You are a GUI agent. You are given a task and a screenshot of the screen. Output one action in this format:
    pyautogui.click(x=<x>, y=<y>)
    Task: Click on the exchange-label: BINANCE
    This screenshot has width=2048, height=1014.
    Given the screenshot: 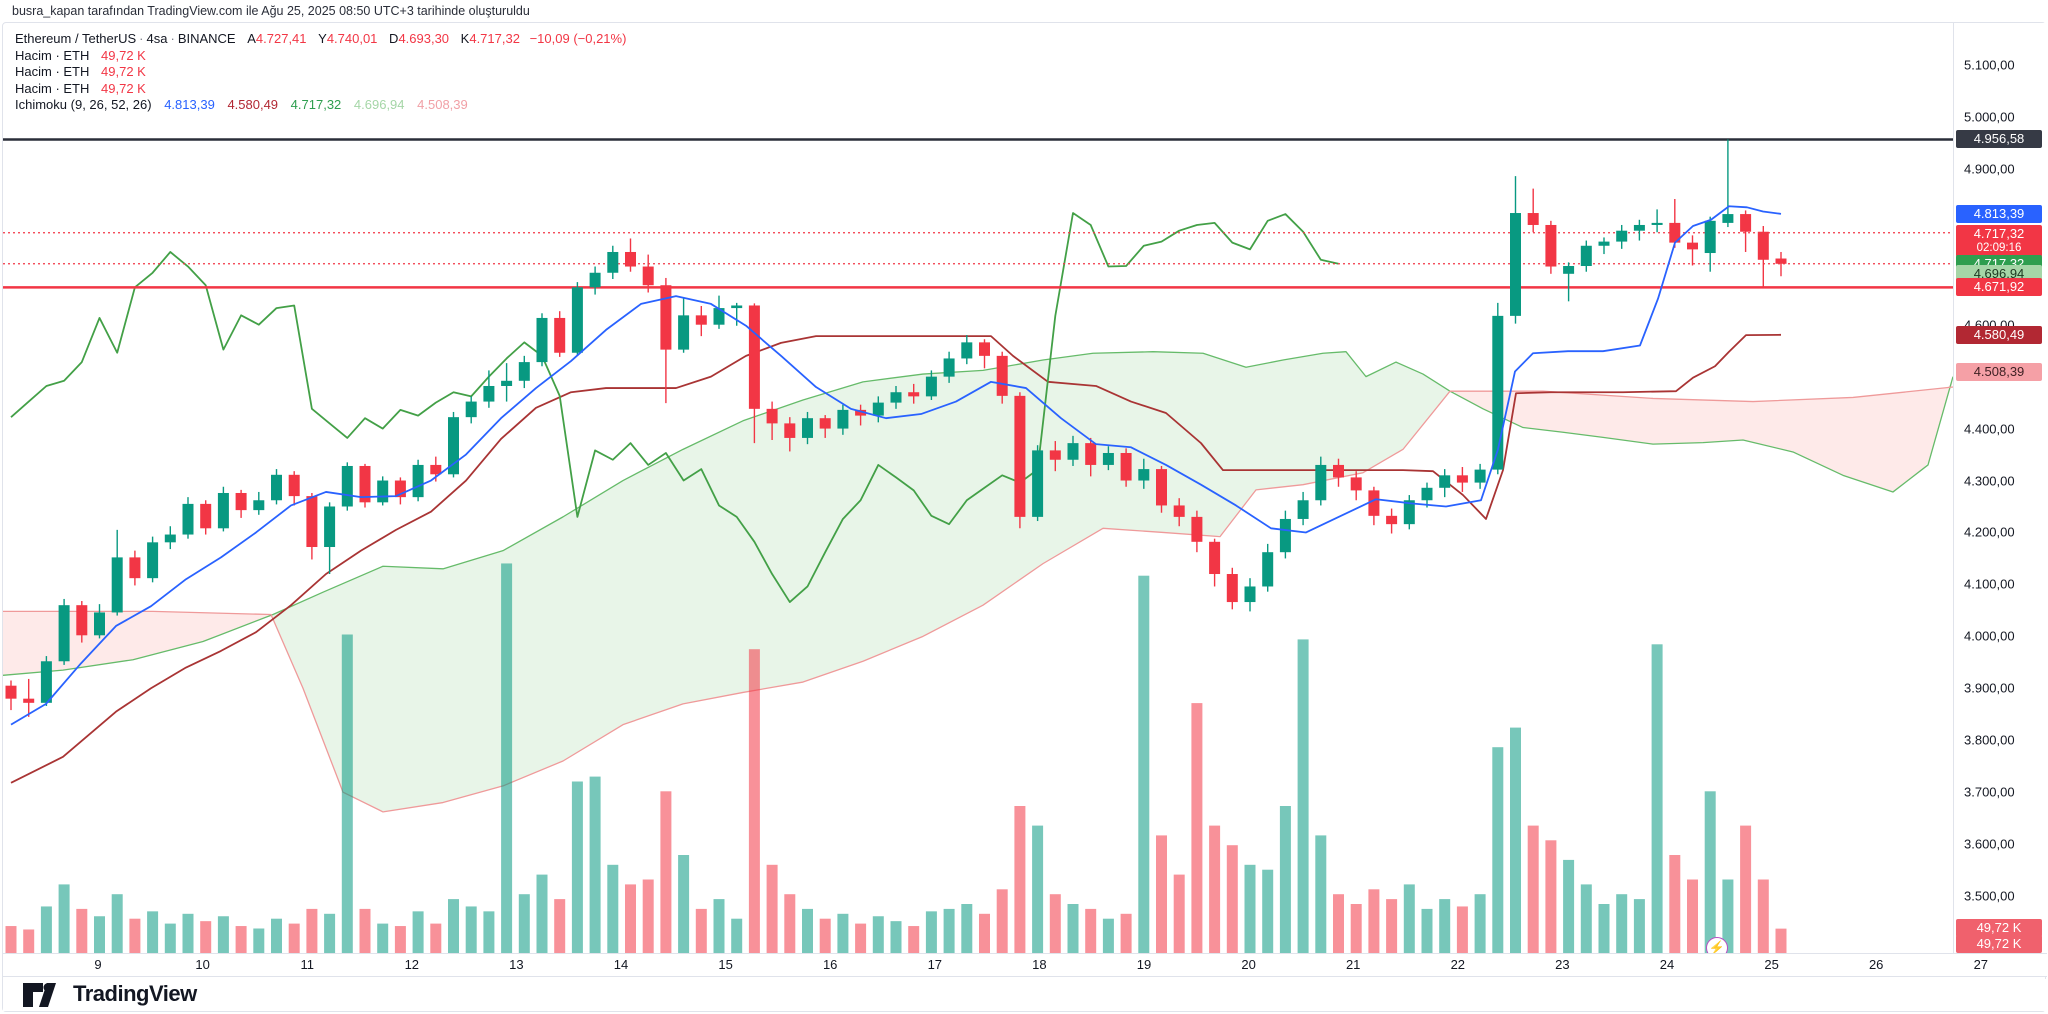 What is the action you would take?
    pyautogui.click(x=206, y=38)
    